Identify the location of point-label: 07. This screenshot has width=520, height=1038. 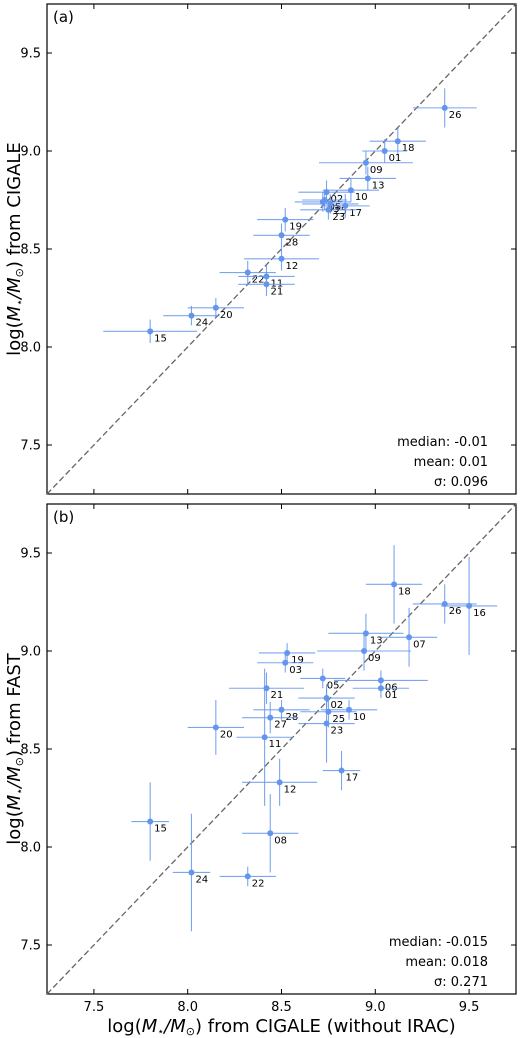
(419, 644).